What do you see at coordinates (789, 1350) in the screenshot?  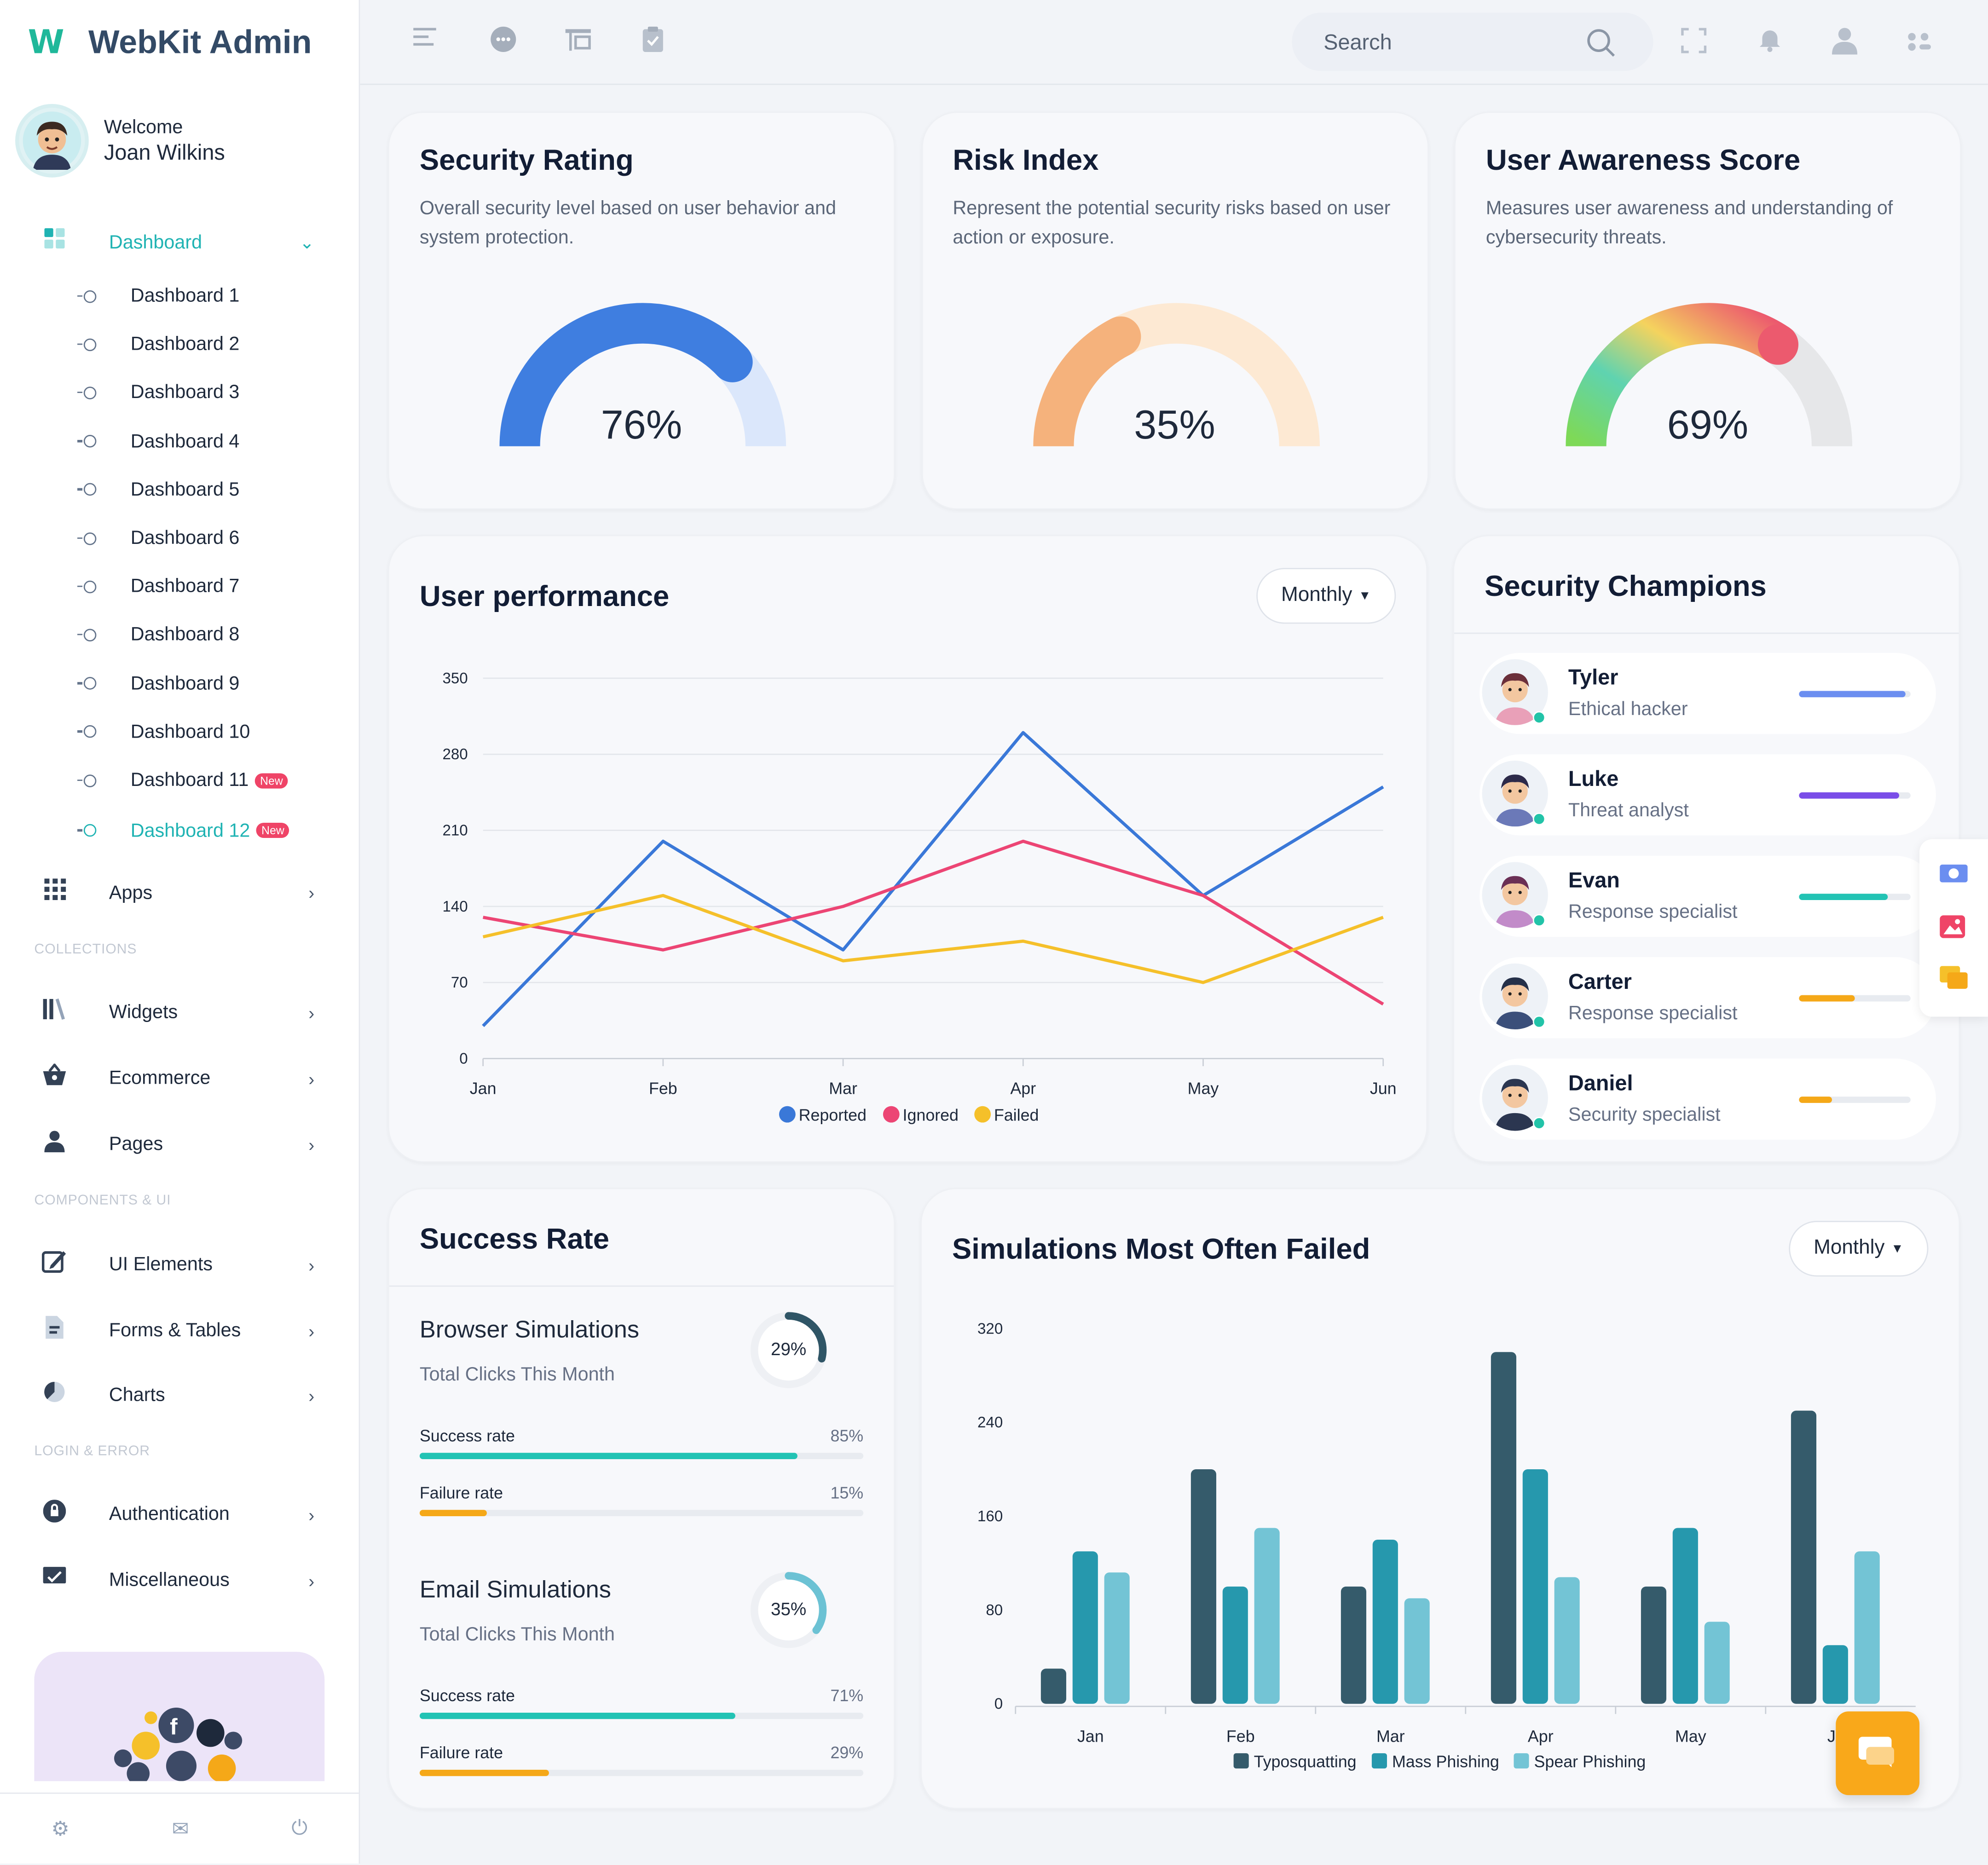 I see `simulation-ring: 29%` at bounding box center [789, 1350].